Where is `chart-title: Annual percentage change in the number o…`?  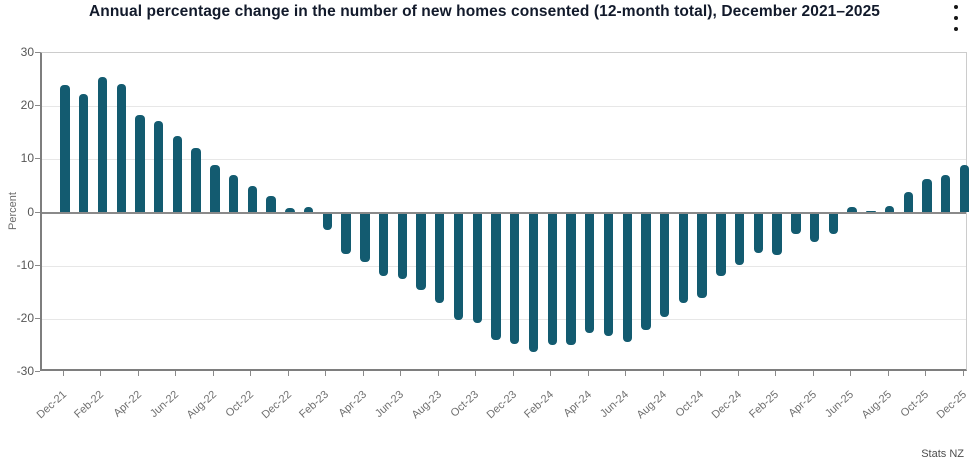
chart-title: Annual percentage change in the number o… is located at coordinates (484, 11).